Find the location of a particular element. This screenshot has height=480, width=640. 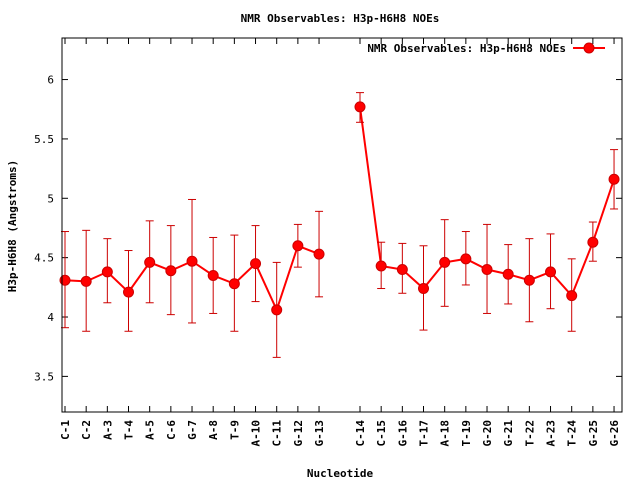

x-tick-label: A-18 is located at coordinates (445, 433).